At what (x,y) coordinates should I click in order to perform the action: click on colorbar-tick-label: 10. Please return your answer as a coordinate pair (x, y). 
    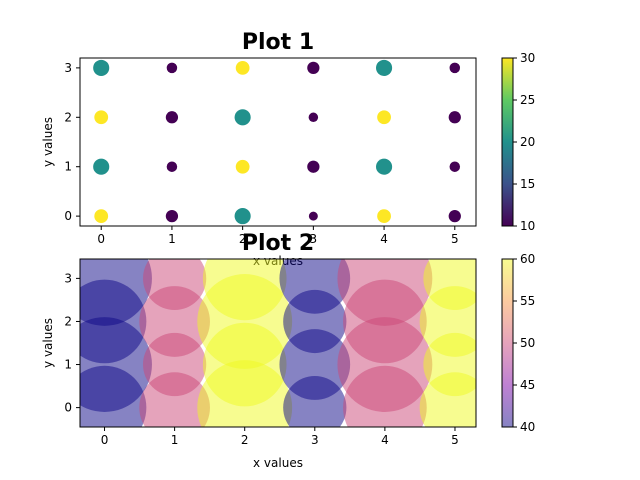
    Looking at the image, I should click on (527, 226).